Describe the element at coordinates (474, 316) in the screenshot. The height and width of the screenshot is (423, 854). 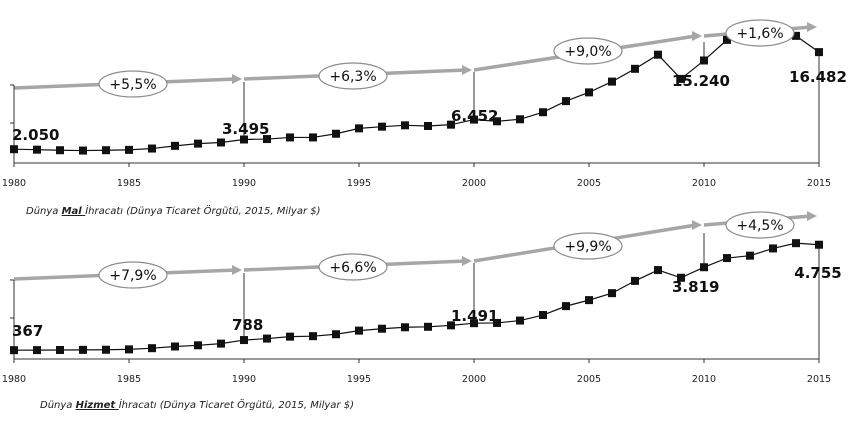
I see `data-label: 1.491` at that location.